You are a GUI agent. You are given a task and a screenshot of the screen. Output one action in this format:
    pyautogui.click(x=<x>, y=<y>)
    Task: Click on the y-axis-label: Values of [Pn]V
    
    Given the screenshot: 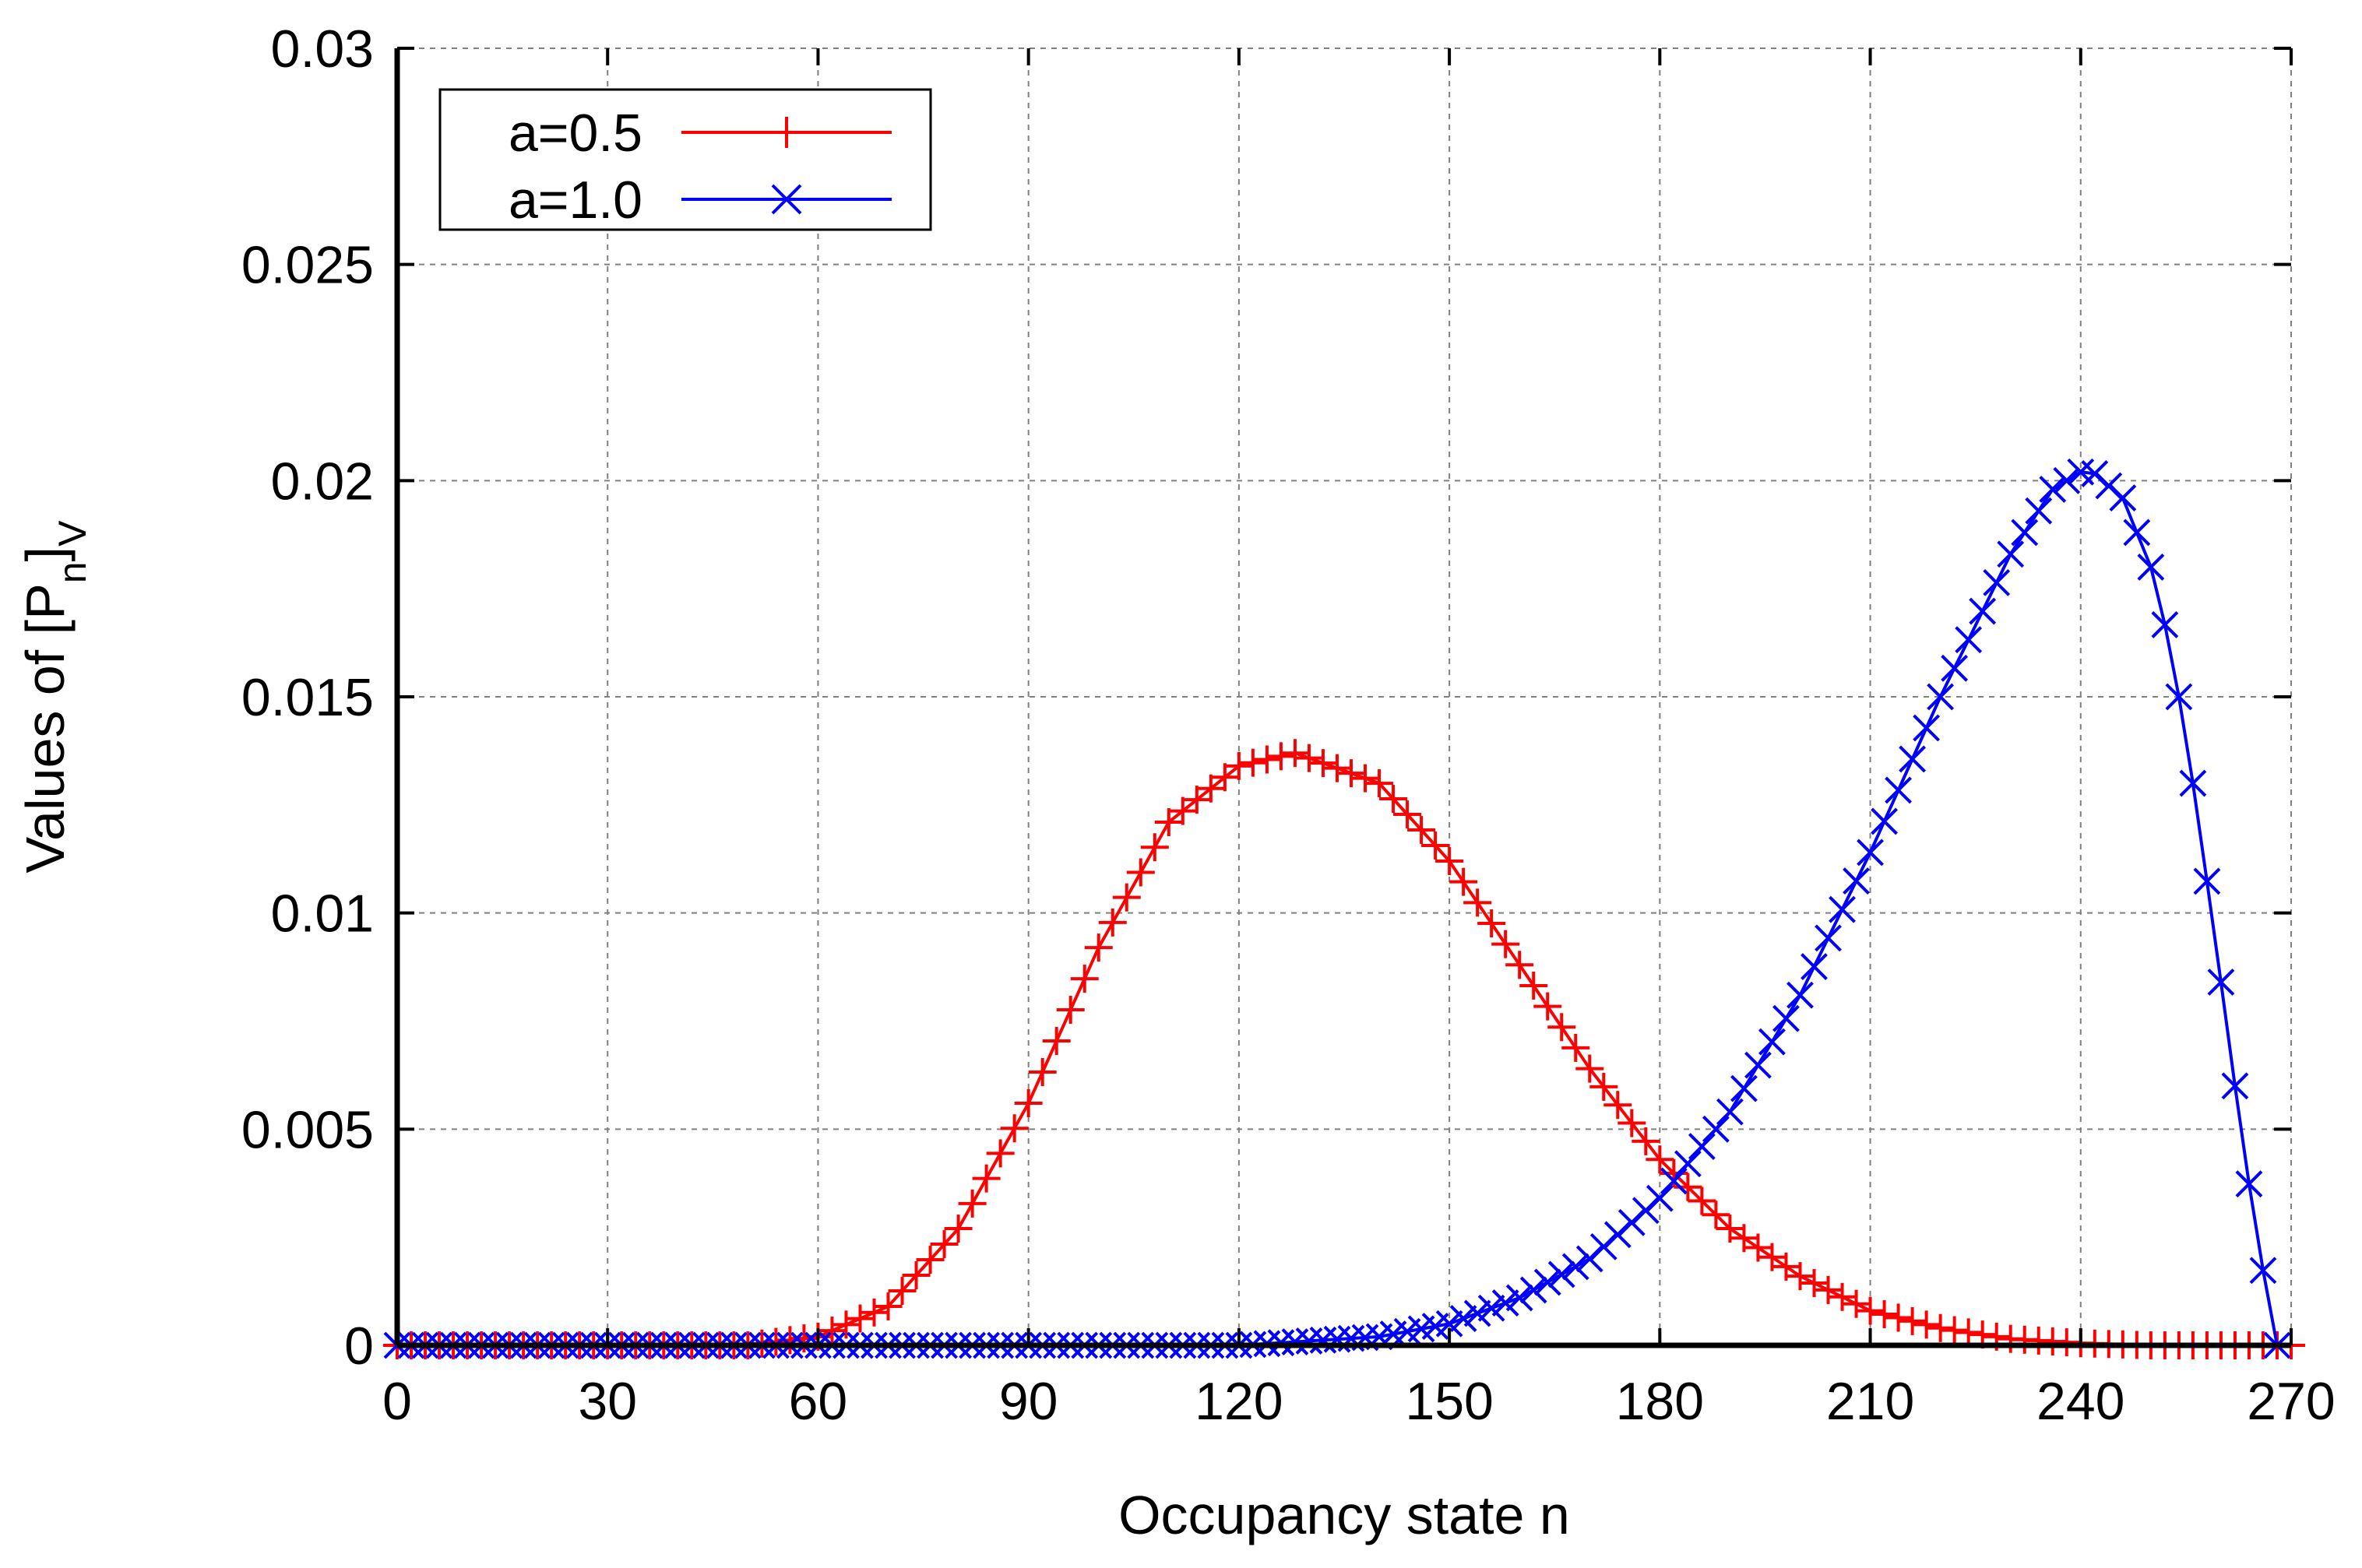 What is the action you would take?
    pyautogui.click(x=54, y=697)
    